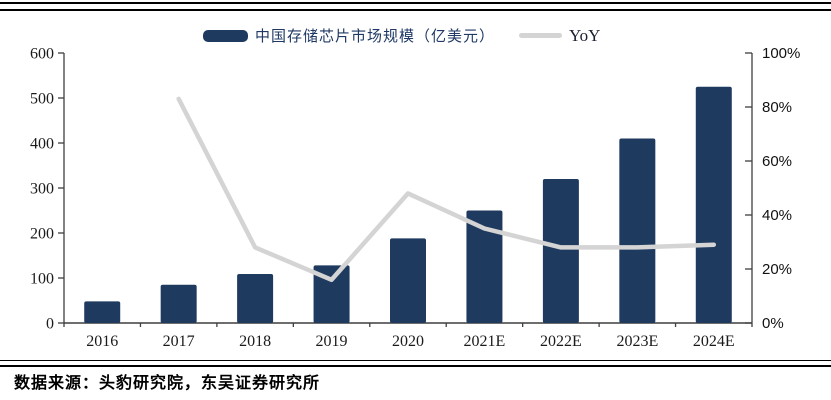 The width and height of the screenshot is (831, 400). Describe the element at coordinates (408, 280) in the screenshot. I see `bar-2020` at that location.